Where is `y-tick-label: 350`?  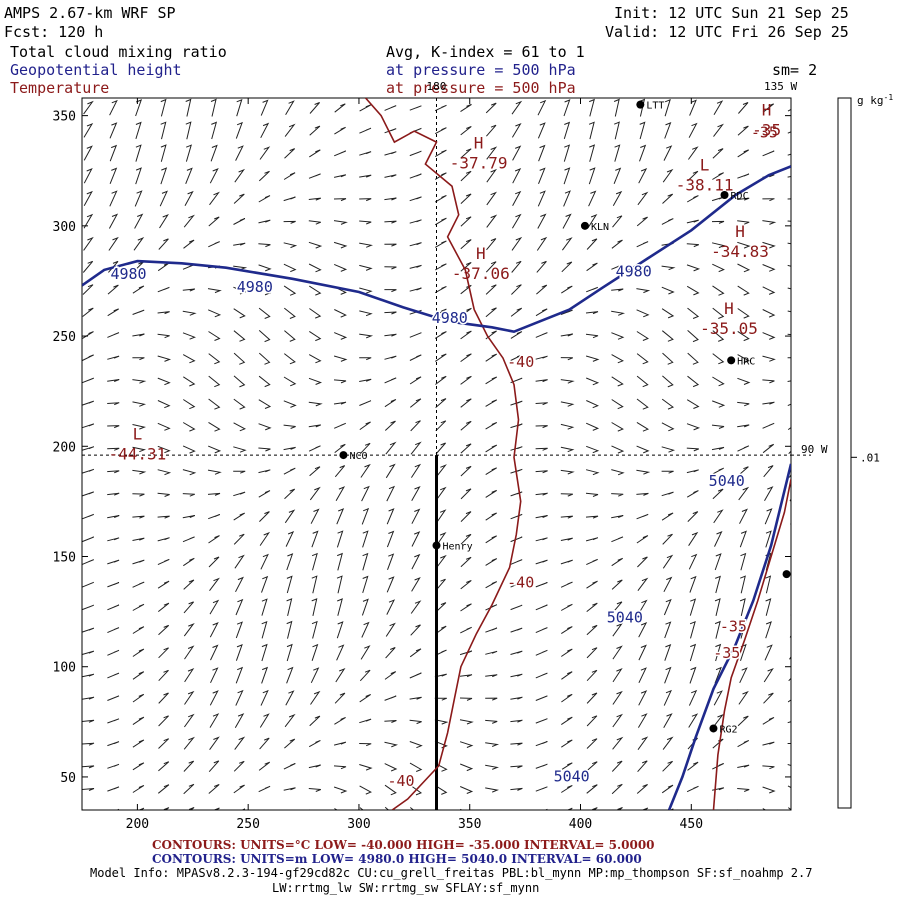 y-tick-label: 350 is located at coordinates (64, 117).